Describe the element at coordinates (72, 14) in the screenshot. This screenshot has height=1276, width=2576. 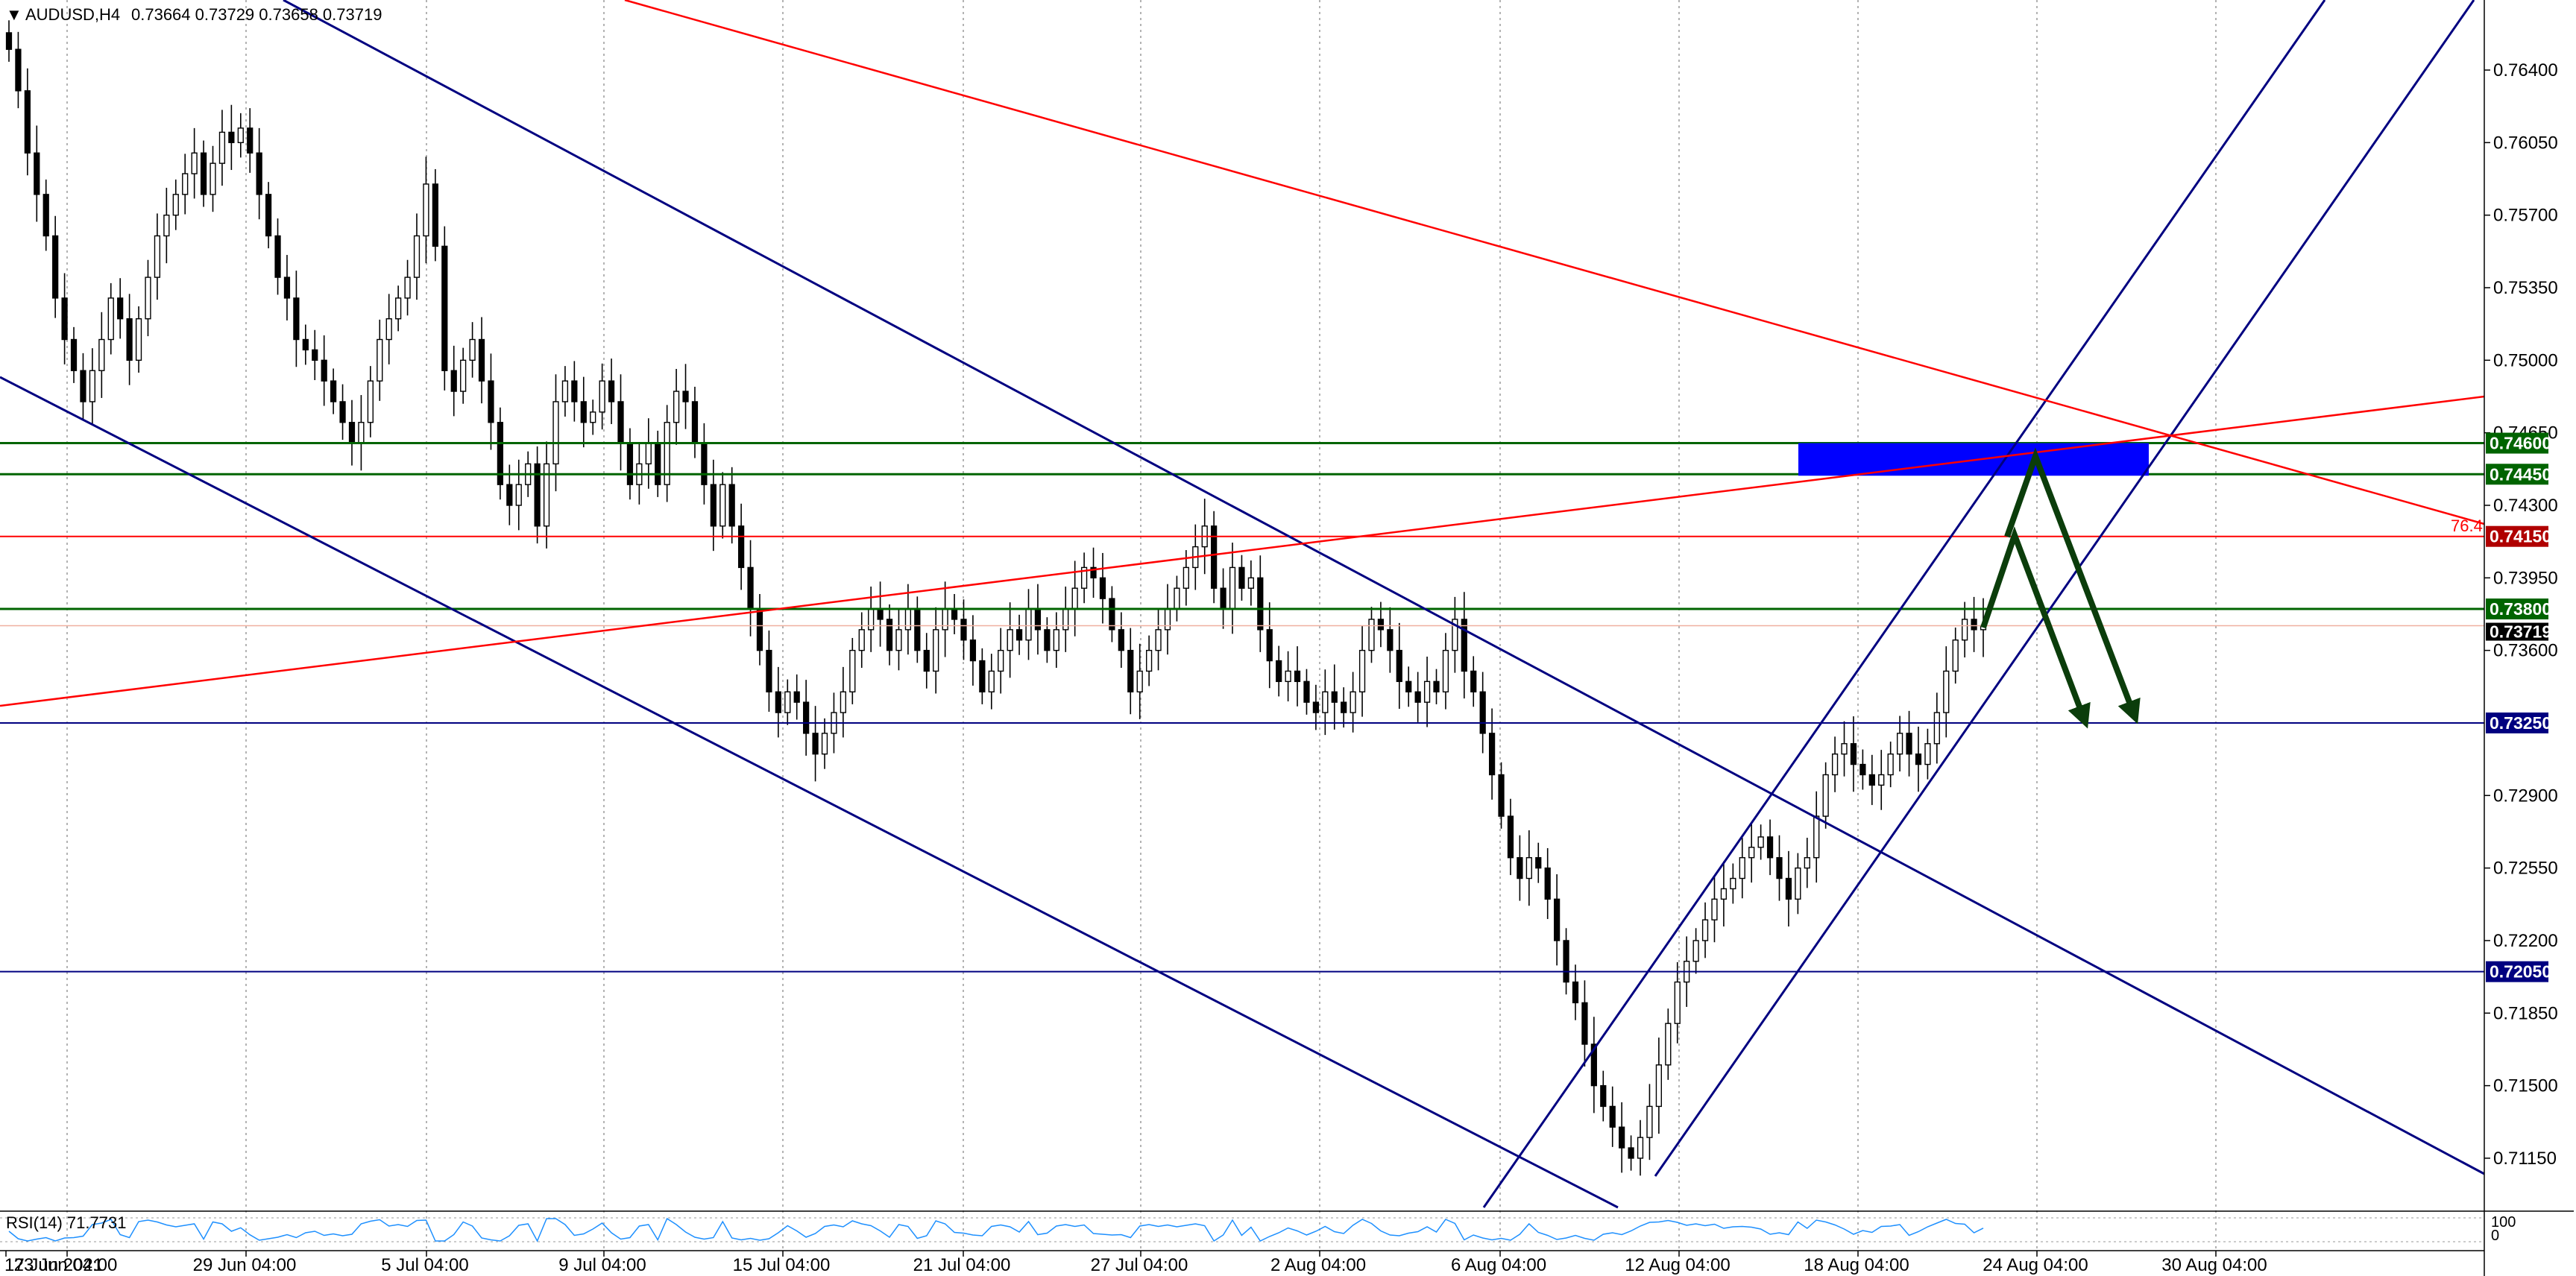
I see `chart-symbol: AUDUSD,H4` at that location.